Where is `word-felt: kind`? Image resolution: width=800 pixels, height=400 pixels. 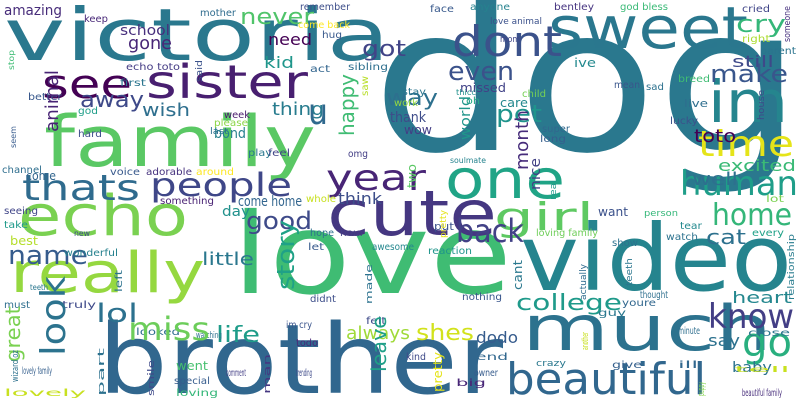 word-felt: kind is located at coordinates (416, 357).